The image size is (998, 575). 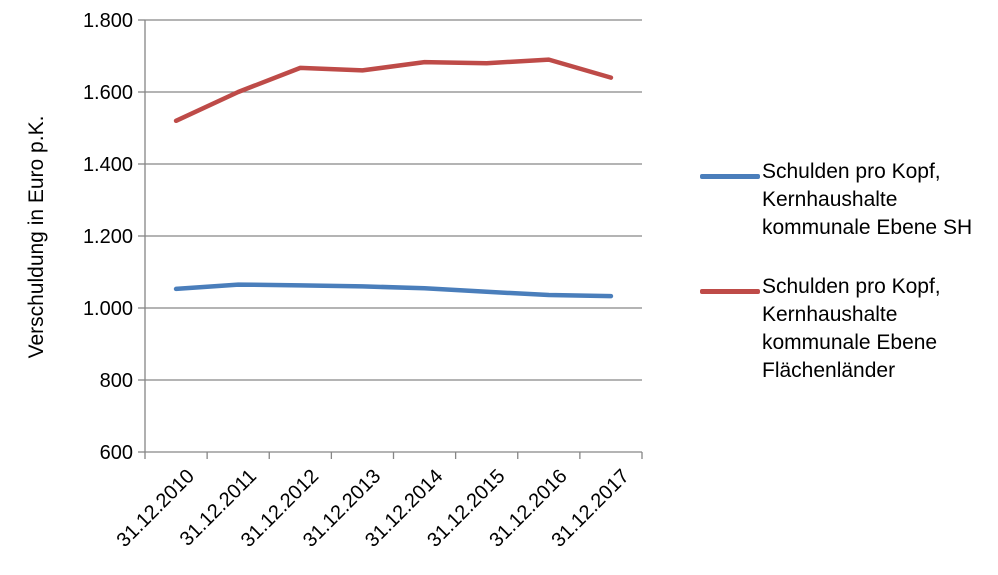 I want to click on y-tick-label: 1.000, so click(x=108, y=309).